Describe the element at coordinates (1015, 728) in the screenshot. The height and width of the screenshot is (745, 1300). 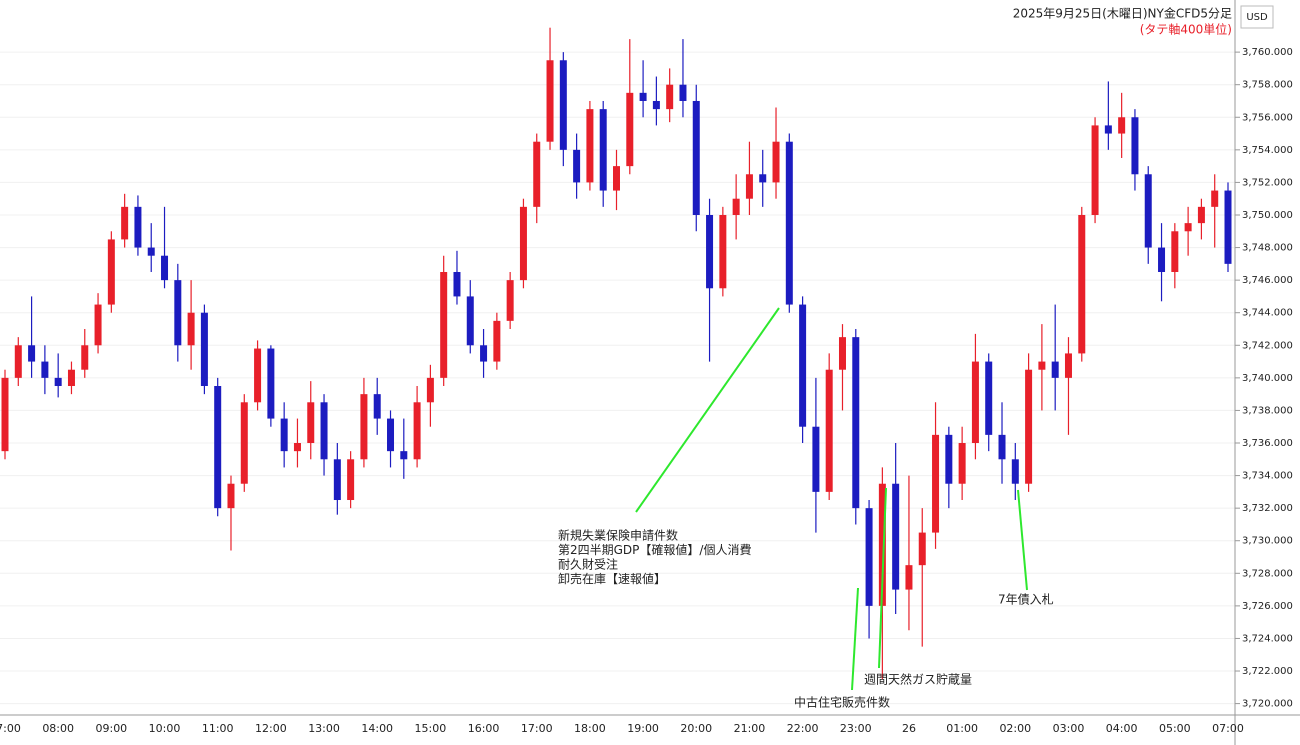
I see `x-tick-label: 02:00` at that location.